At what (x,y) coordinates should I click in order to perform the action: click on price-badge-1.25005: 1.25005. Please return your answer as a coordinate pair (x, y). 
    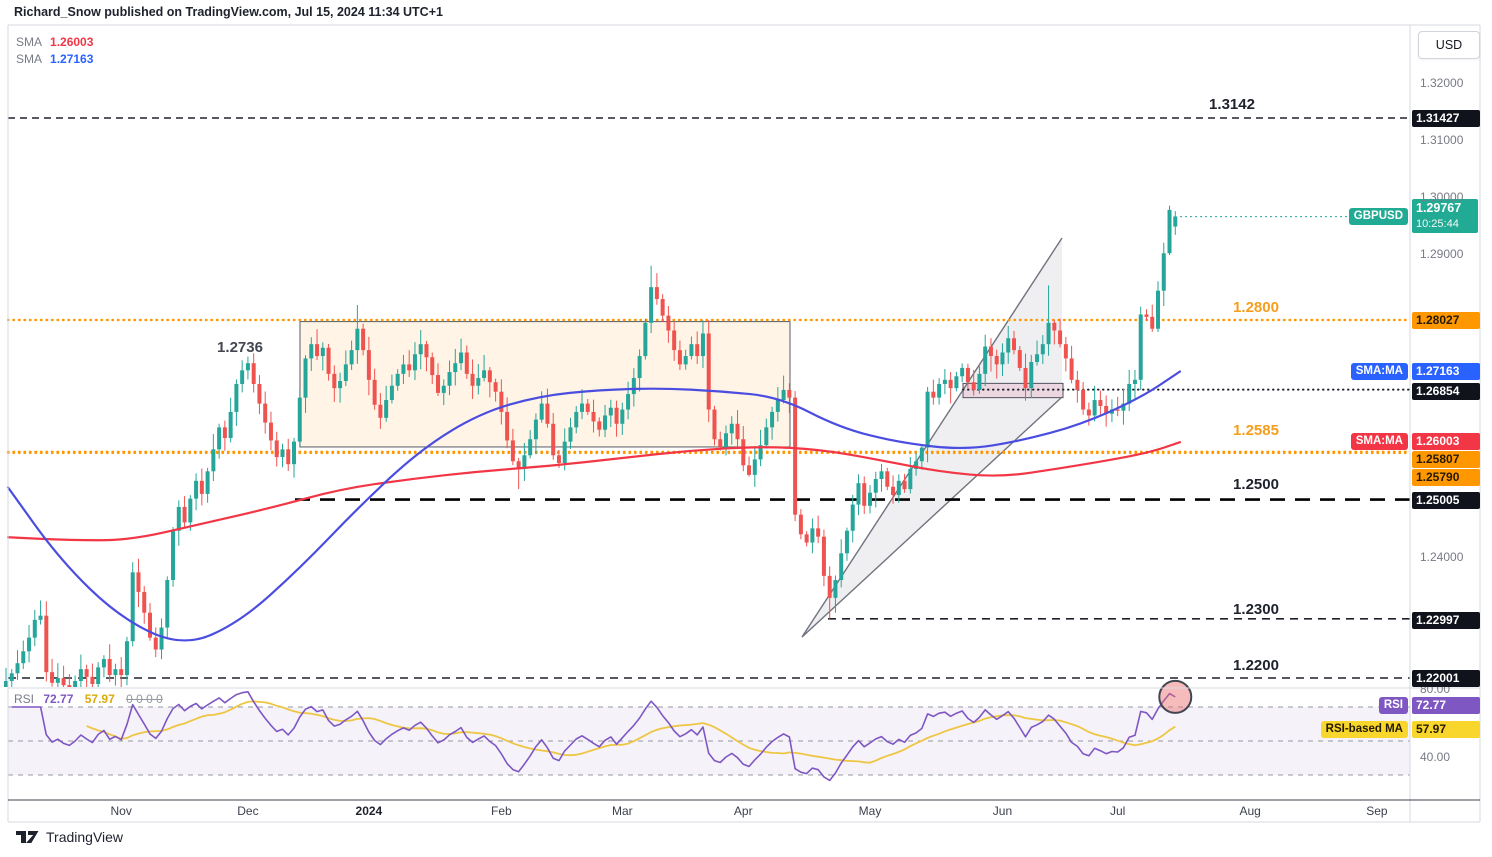
    Looking at the image, I should click on (1446, 500).